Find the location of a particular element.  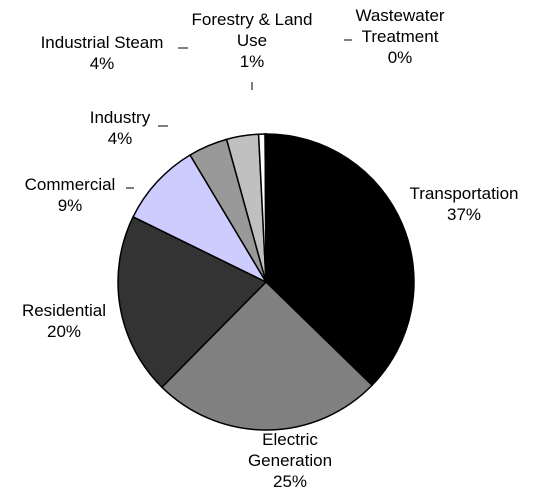

pie-slice-residential is located at coordinates (192, 302).